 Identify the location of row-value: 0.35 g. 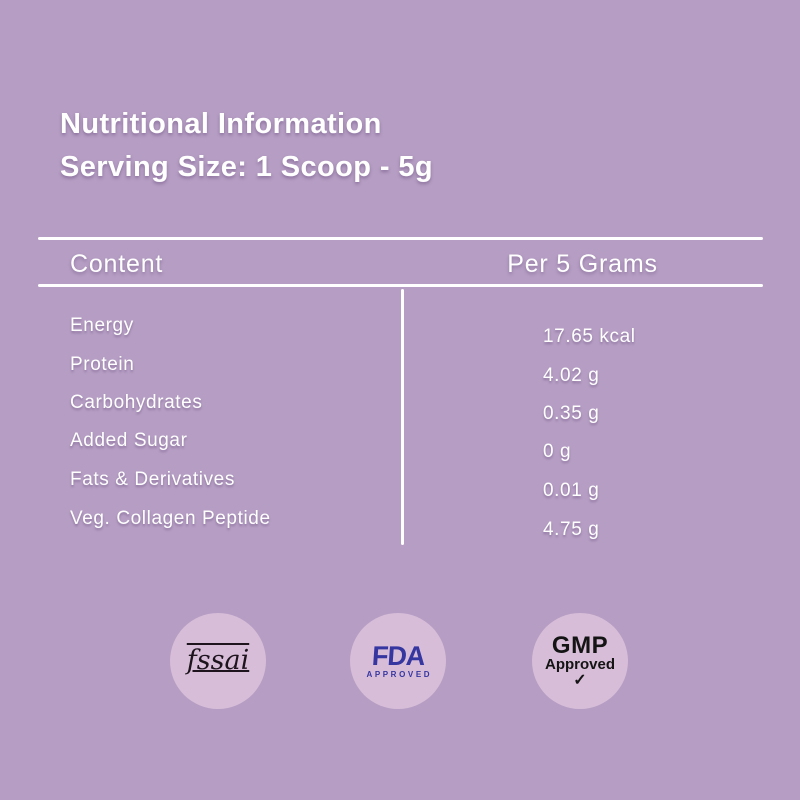
(571, 413).